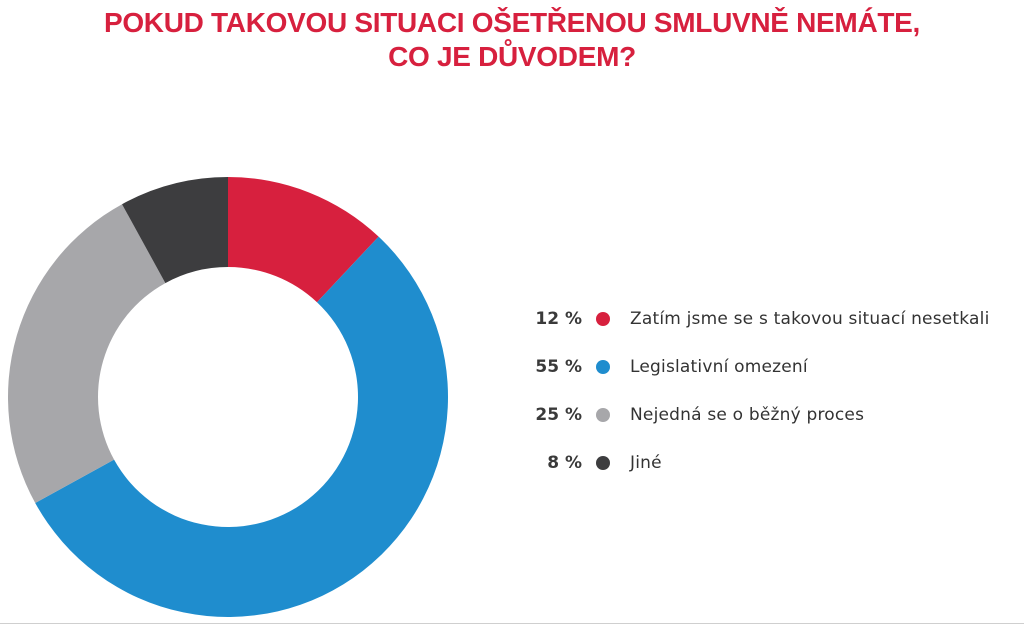 The height and width of the screenshot is (624, 1024). Describe the element at coordinates (558, 367) in the screenshot. I see `legend-value-2: 55 %` at that location.